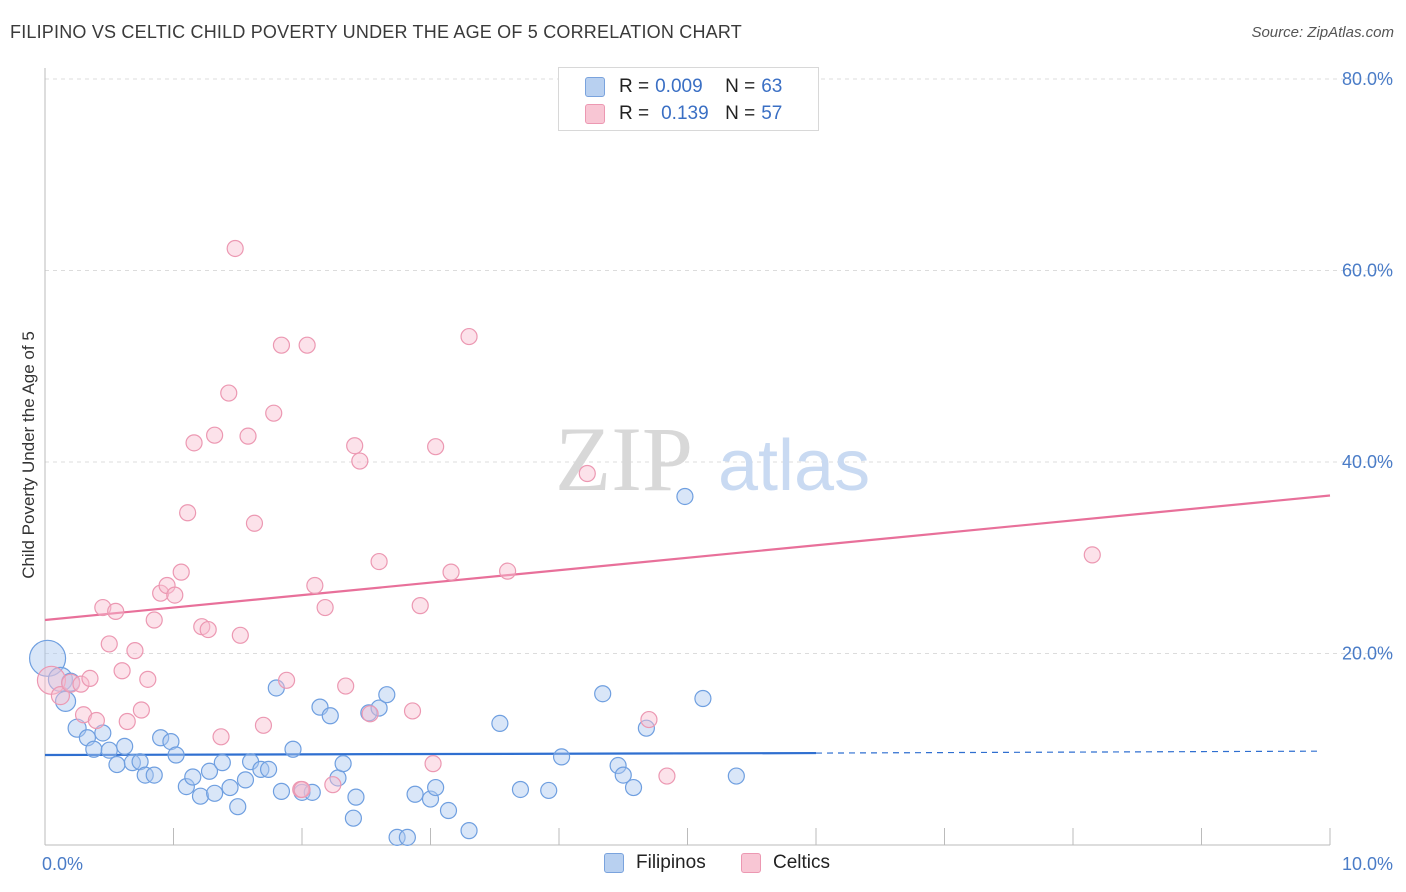  What do you see at coordinates (430, 754) in the screenshot?
I see `filipinos-trend-line` at bounding box center [430, 754].